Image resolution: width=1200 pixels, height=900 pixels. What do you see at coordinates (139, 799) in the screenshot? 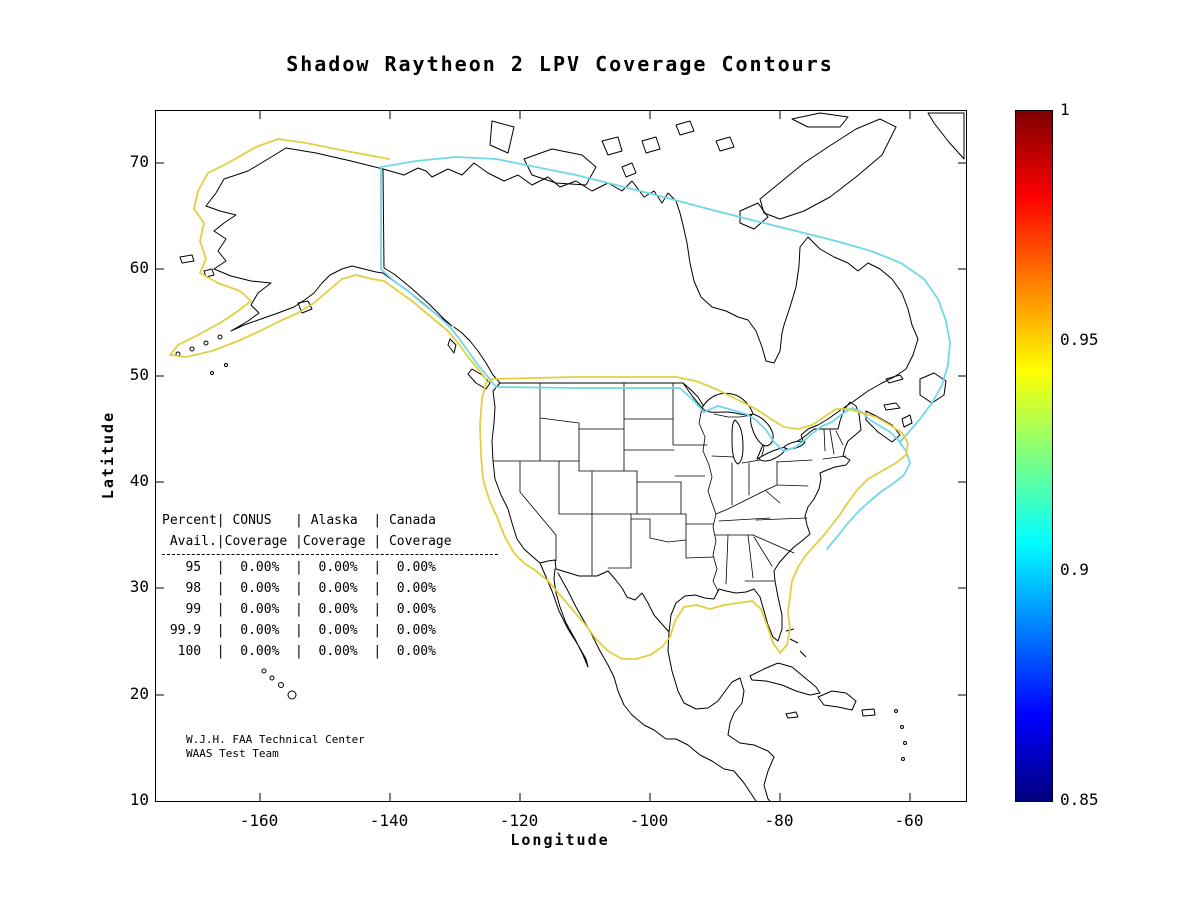
I see `y-tick-label: 10` at bounding box center [139, 799].